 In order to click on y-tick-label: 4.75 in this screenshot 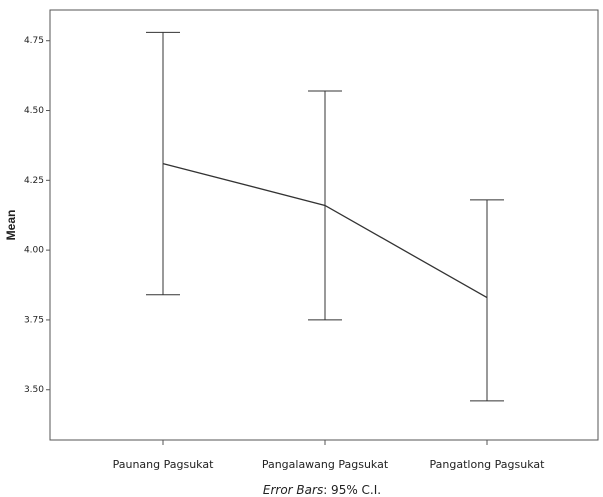, I will do `click(34, 41)`.